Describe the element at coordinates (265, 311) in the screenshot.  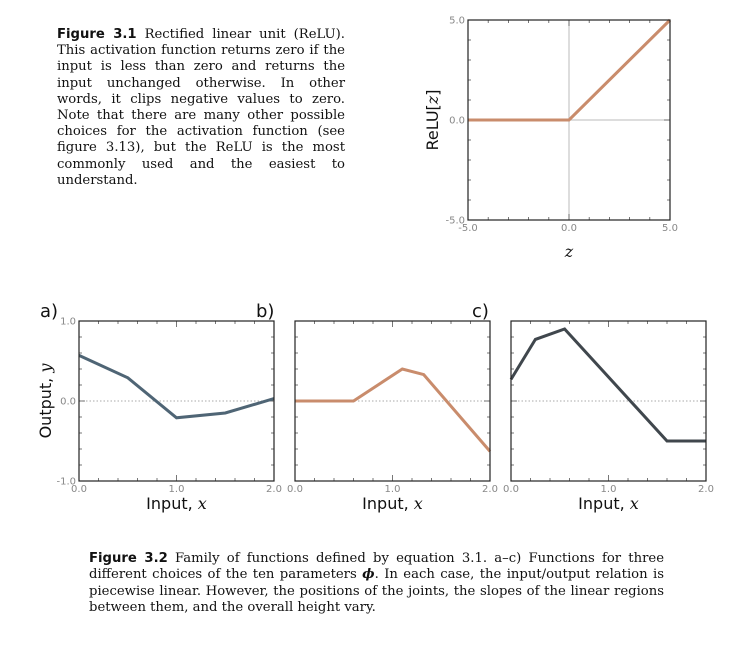
I see `panel-label-b: b)` at that location.